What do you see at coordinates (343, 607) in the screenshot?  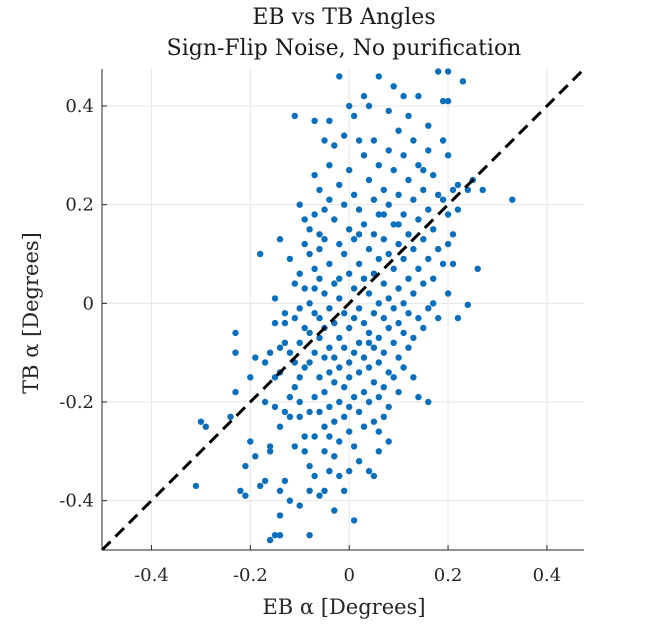 I see `x-axis-label: EB α [Degrees]` at bounding box center [343, 607].